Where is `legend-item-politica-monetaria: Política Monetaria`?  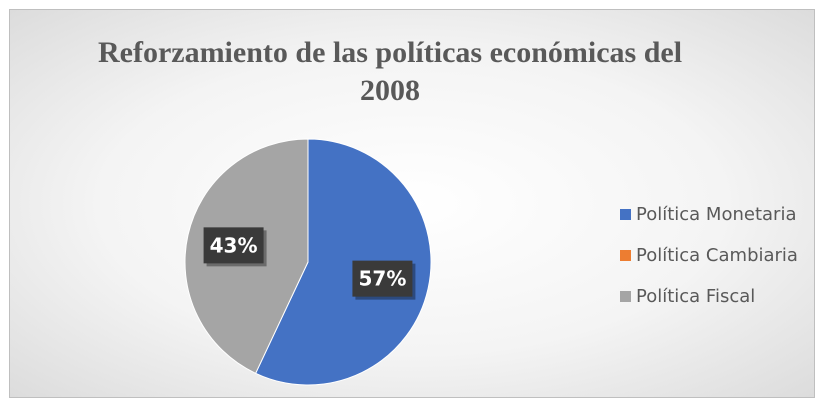
legend-item-politica-monetaria: Política Monetaria is located at coordinates (709, 214).